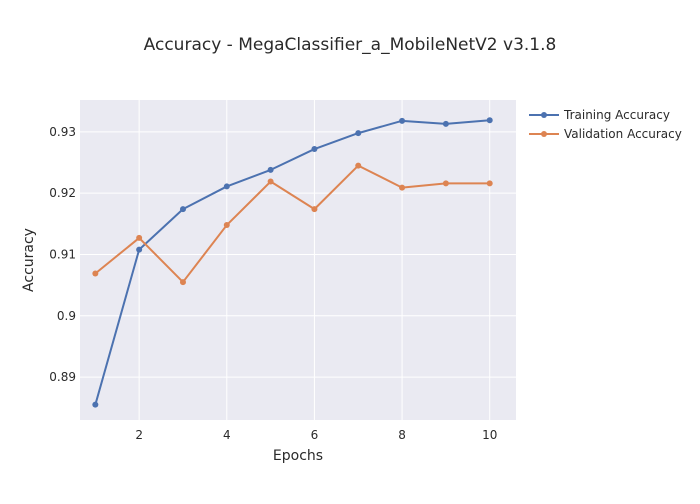  Describe the element at coordinates (62, 132) in the screenshot. I see `y-tick-label: 0.93` at that location.